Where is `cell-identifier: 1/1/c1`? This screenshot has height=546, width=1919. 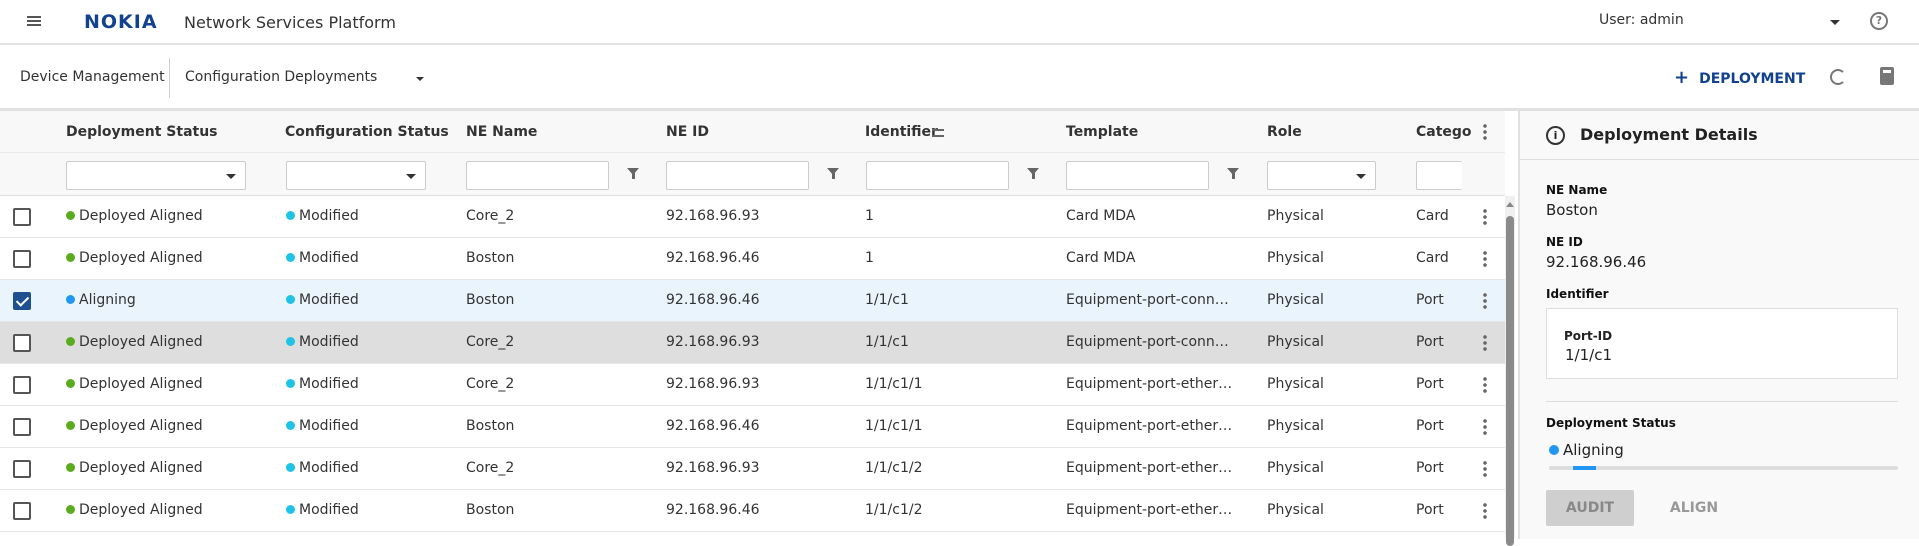
cell-identifier: 1/1/c1 is located at coordinates (887, 342).